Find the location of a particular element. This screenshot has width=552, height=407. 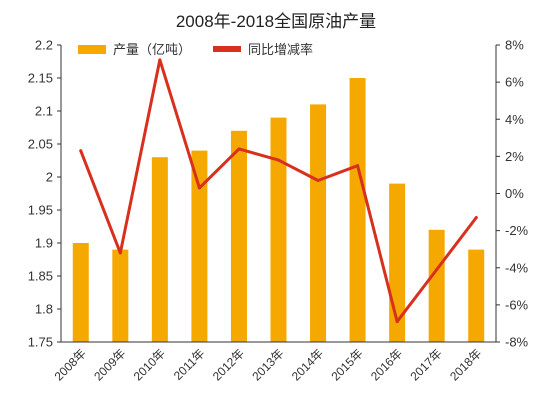

legend-swatch-production is located at coordinates (92, 49).